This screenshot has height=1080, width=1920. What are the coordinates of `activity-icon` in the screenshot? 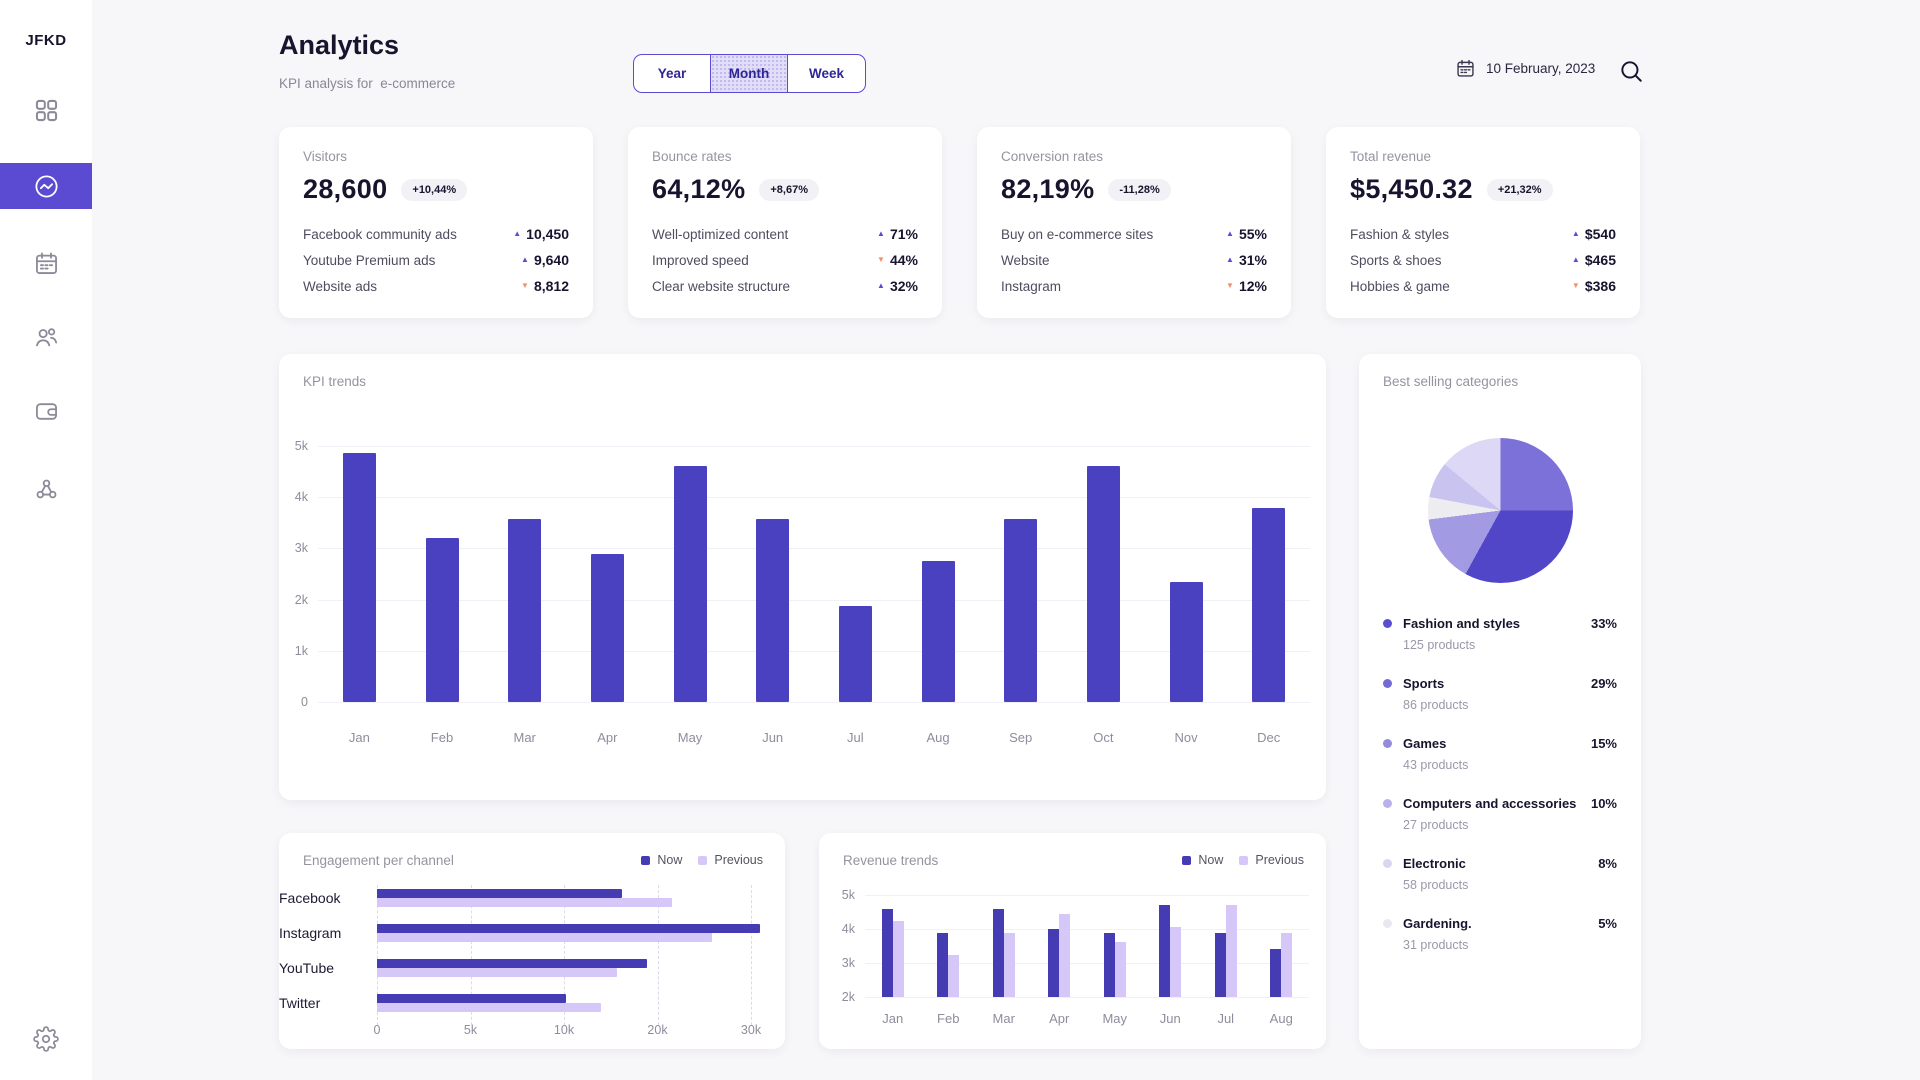 It's located at (46, 186).